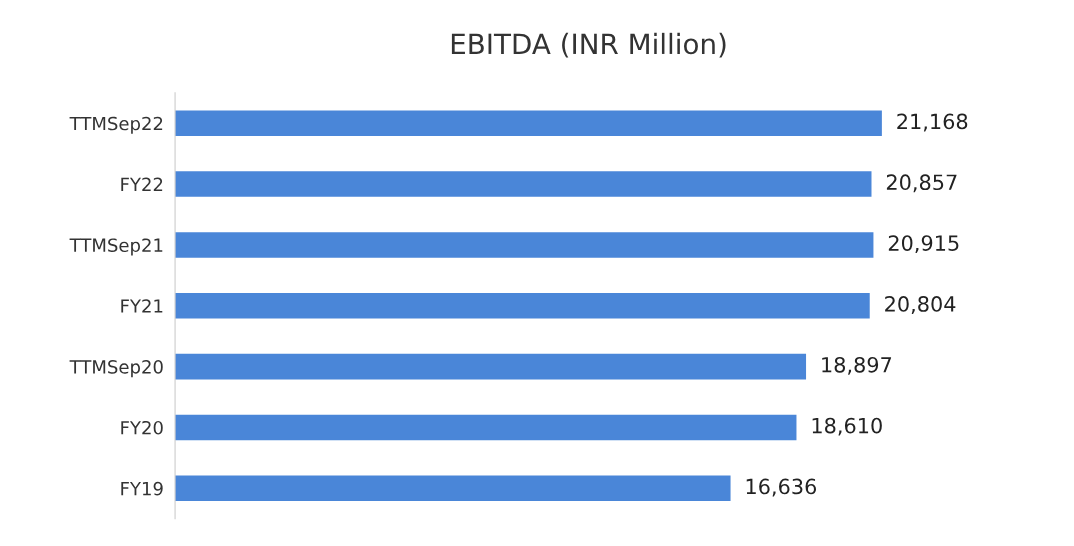 Image resolution: width=1074 pixels, height=546 pixels. Describe the element at coordinates (921, 183) in the screenshot. I see `data-label: 20,857` at that location.